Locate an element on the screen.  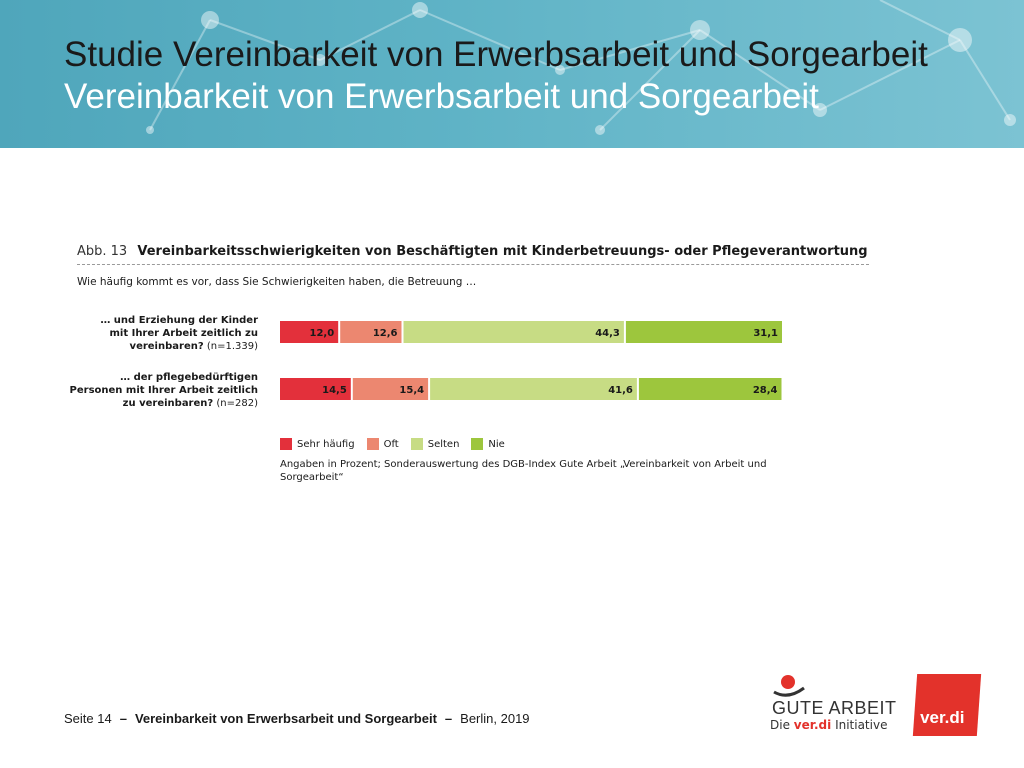
bar-value-label: 31,1 is located at coordinates (765, 333).